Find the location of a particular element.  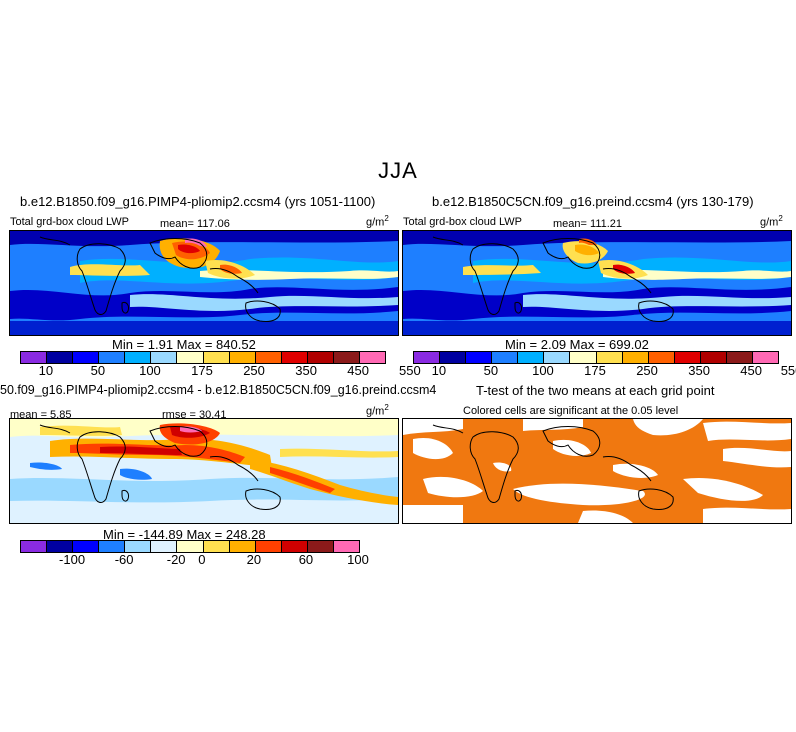

units-diff: g/m2 is located at coordinates (377, 410).